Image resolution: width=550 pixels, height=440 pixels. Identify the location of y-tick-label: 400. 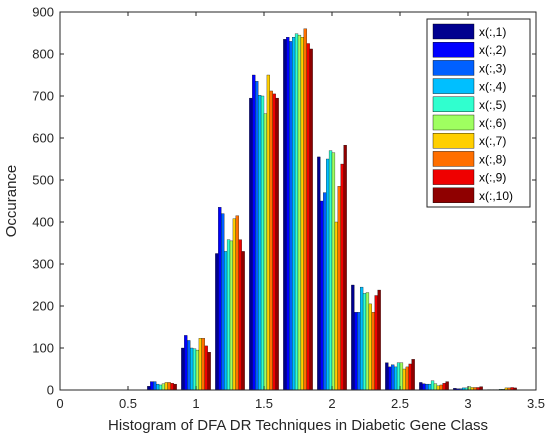
(43, 222).